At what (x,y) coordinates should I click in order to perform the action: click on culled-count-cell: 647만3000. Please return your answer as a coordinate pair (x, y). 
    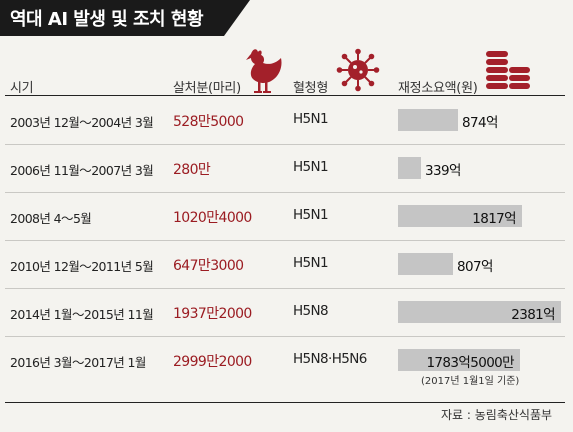
    Looking at the image, I should click on (208, 266).